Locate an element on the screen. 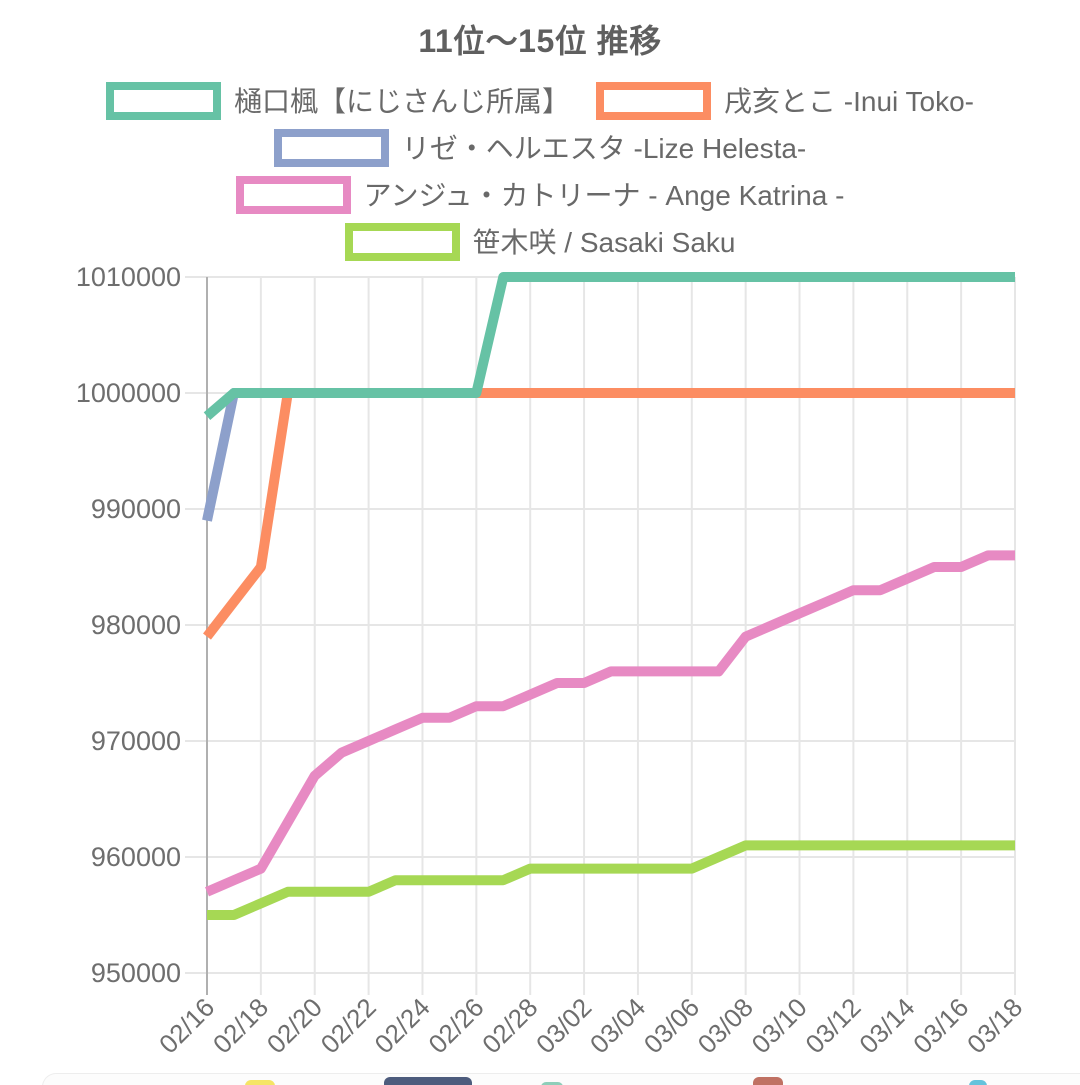 This screenshot has height=1085, width=1080. x-tick-label: 02/16 is located at coordinates (186, 1025).